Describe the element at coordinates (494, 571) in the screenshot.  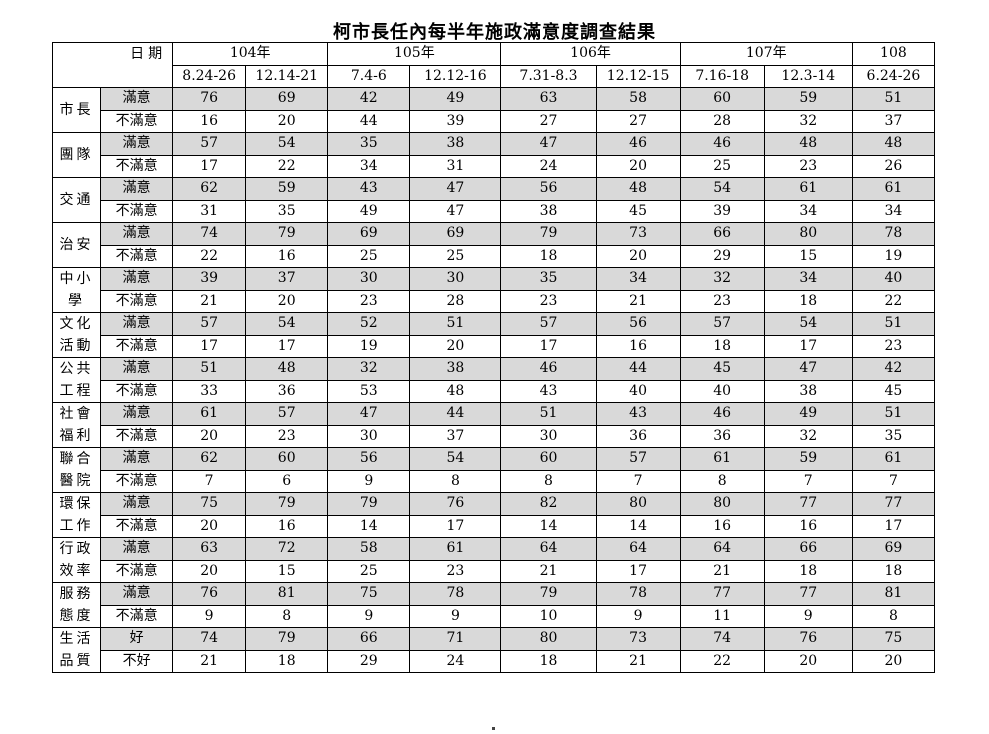
I see `table-row: 不滿意 20 15 25 23 21 17 21 18 18` at that location.